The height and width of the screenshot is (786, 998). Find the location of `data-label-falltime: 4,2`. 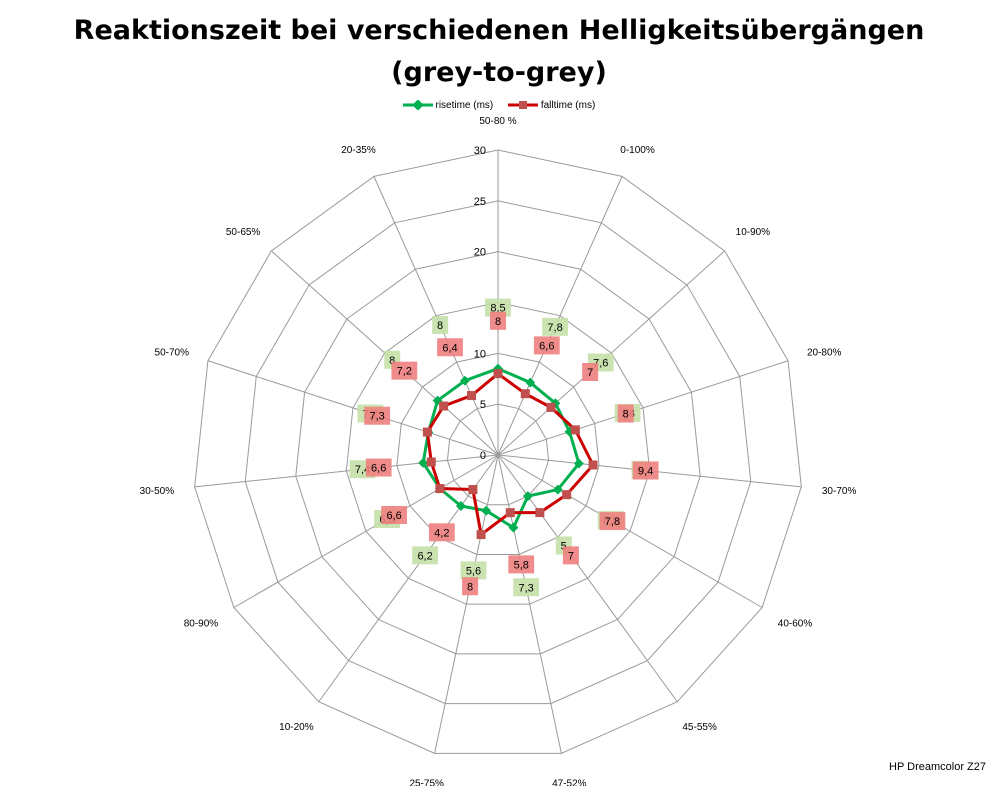

data-label-falltime: 4,2 is located at coordinates (441, 533).